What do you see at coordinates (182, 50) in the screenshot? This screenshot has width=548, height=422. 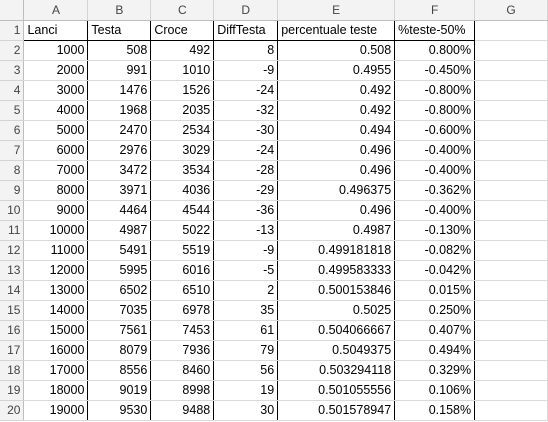 I see `cell: 492` at bounding box center [182, 50].